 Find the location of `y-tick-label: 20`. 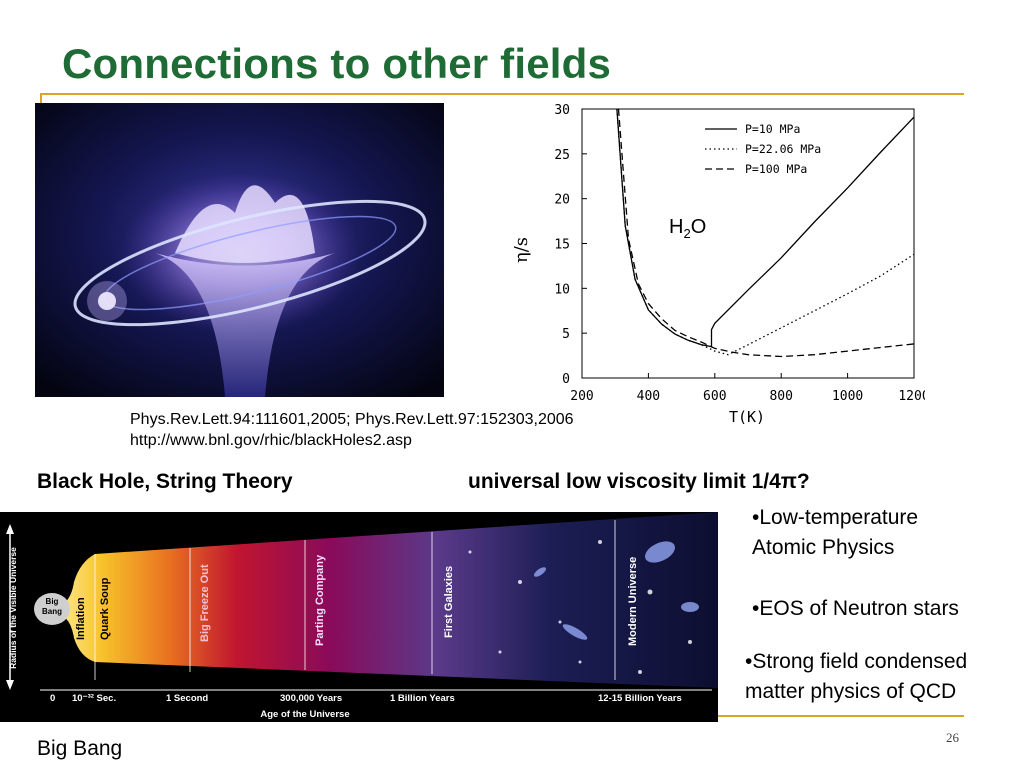

y-tick-label: 20 is located at coordinates (562, 200).